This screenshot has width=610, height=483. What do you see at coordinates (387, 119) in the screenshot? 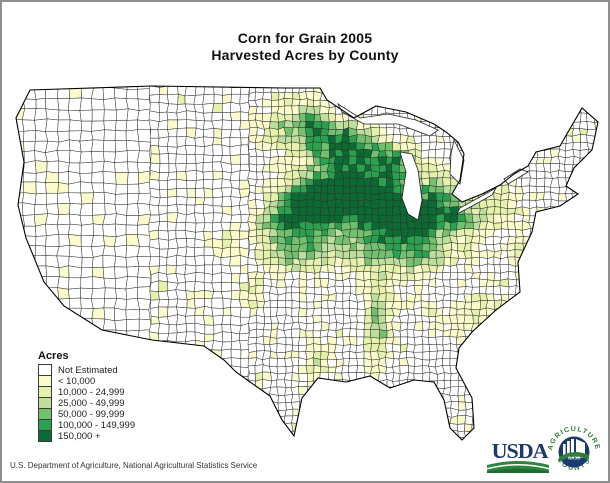
I see `lake-superior` at bounding box center [387, 119].